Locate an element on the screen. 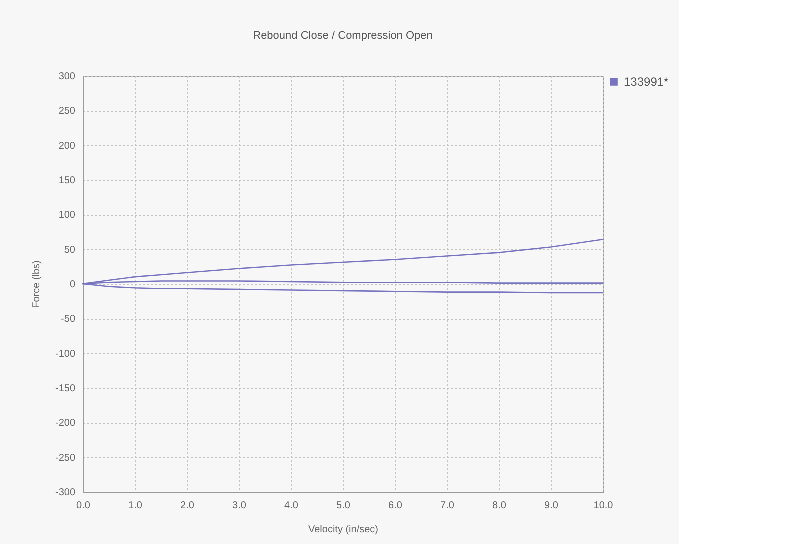  y-tick-label: 100 is located at coordinates (67, 216).